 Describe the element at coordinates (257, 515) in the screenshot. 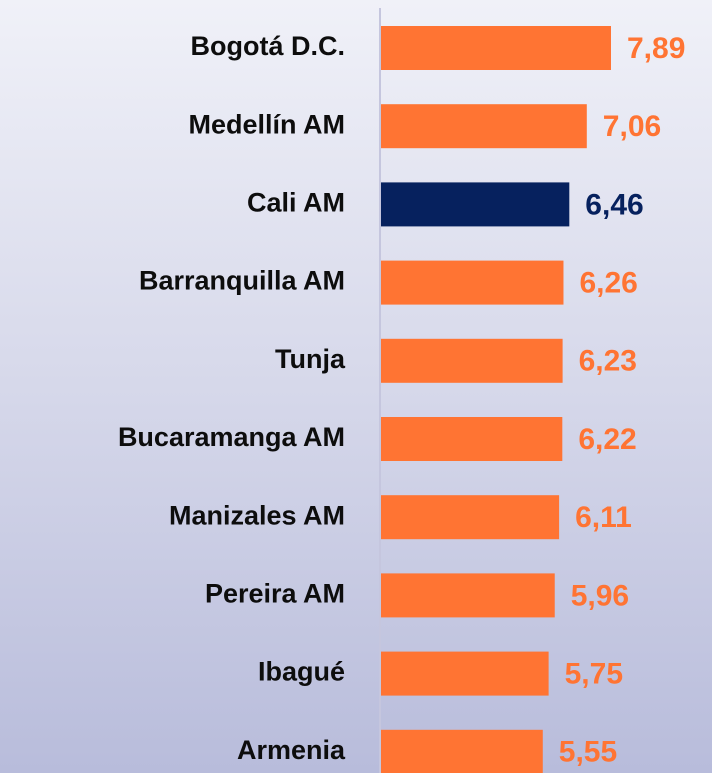

I see `category-label: Manizales AM` at that location.